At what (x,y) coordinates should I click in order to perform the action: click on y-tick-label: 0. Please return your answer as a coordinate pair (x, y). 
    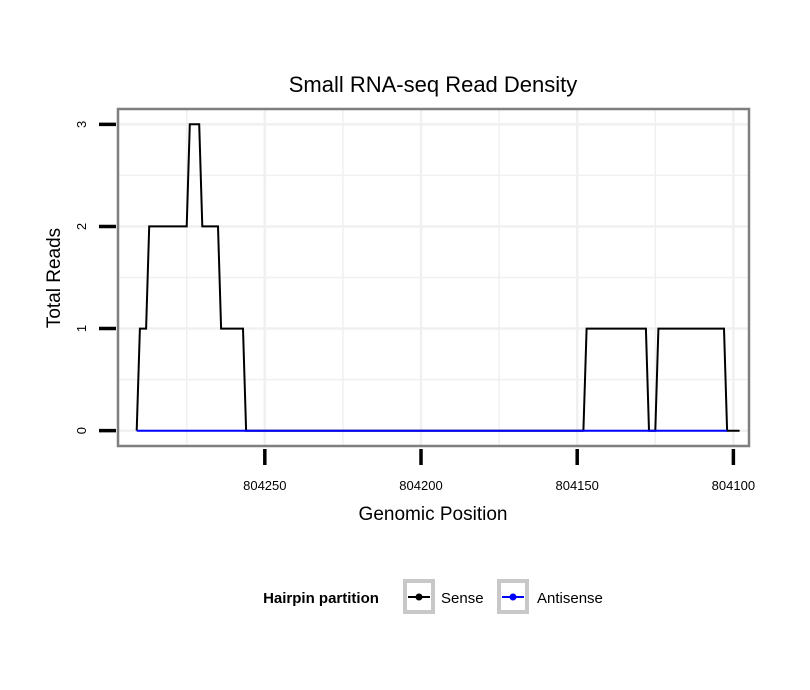
    Looking at the image, I should click on (81, 430).